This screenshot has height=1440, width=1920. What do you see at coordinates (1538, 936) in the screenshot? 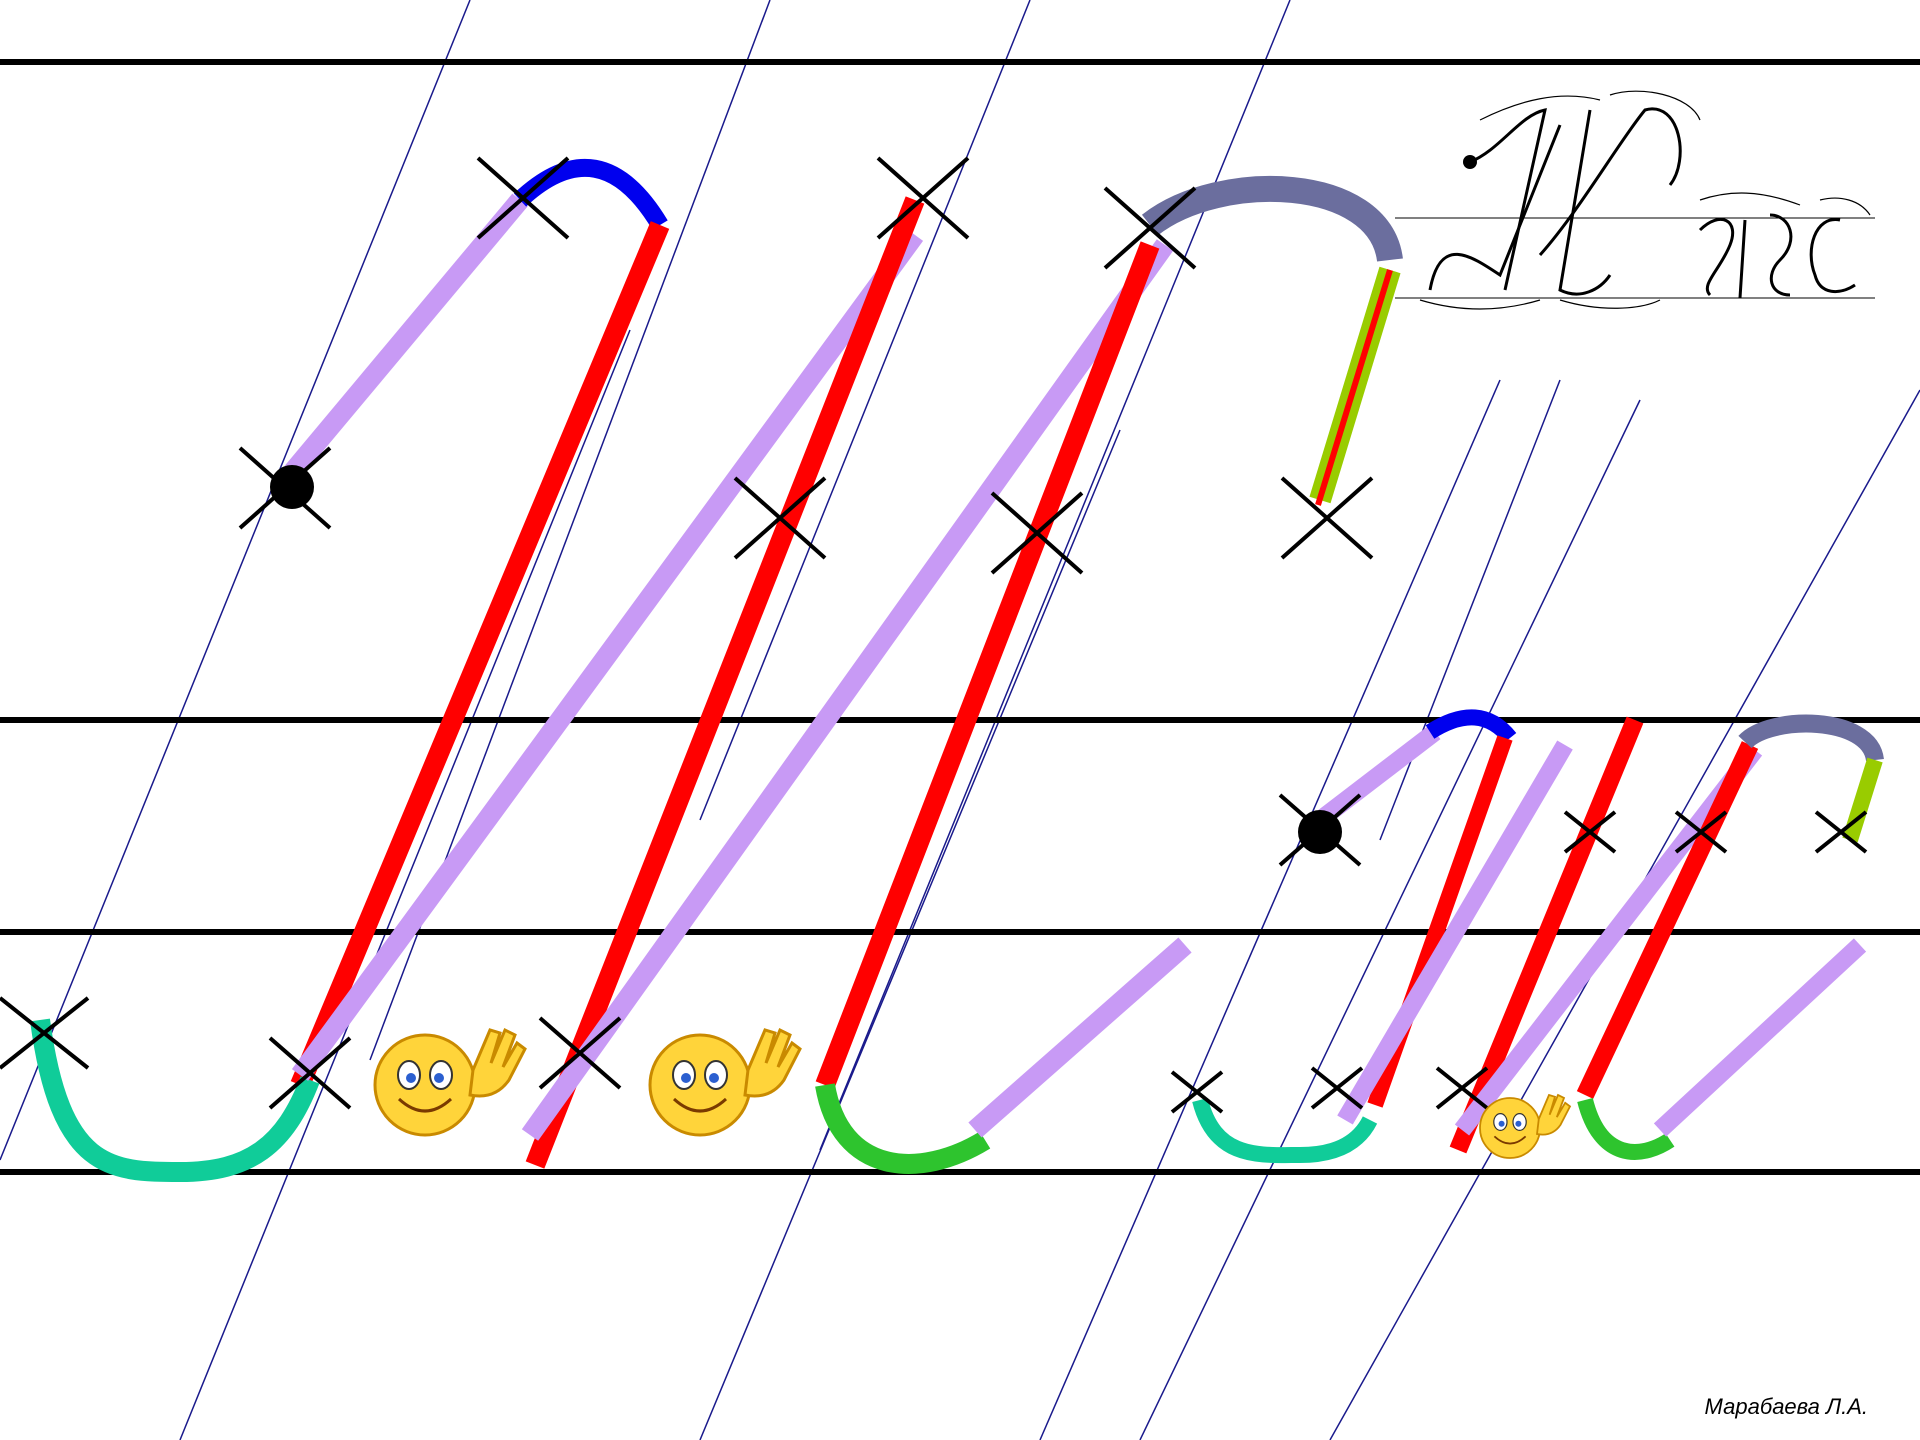
I see `lowercase-letter-strokes` at bounding box center [1538, 936].